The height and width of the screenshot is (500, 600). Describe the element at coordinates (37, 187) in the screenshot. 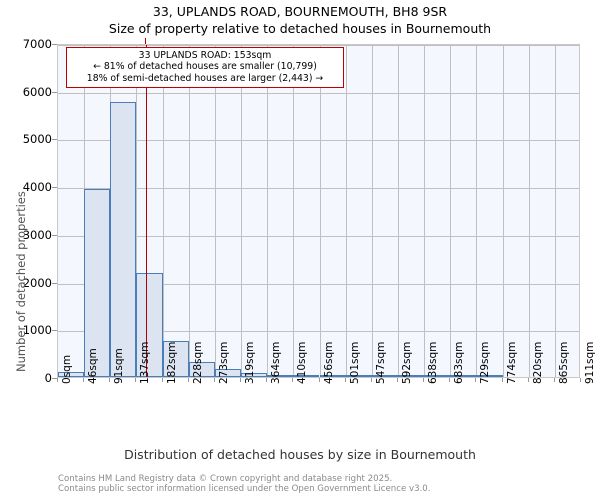

I see `y-axis-tick-label: 4000` at that location.